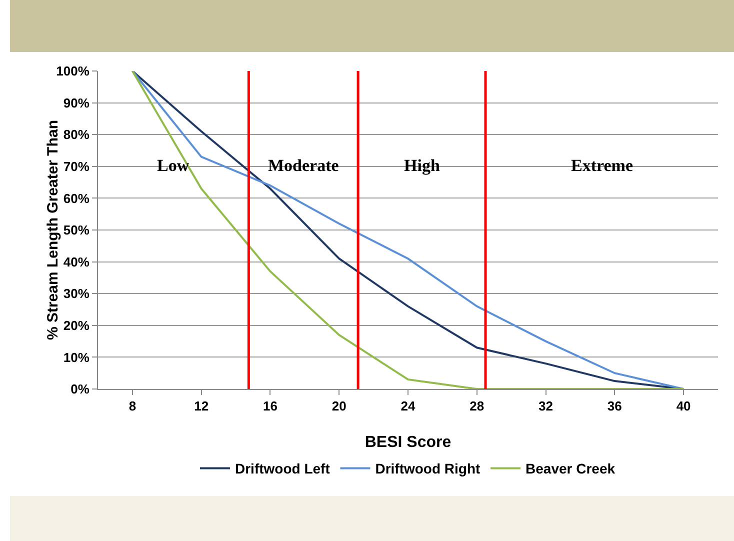 This screenshot has width=734, height=541. What do you see at coordinates (339, 406) in the screenshot?
I see `x-tick-label: 20` at bounding box center [339, 406].